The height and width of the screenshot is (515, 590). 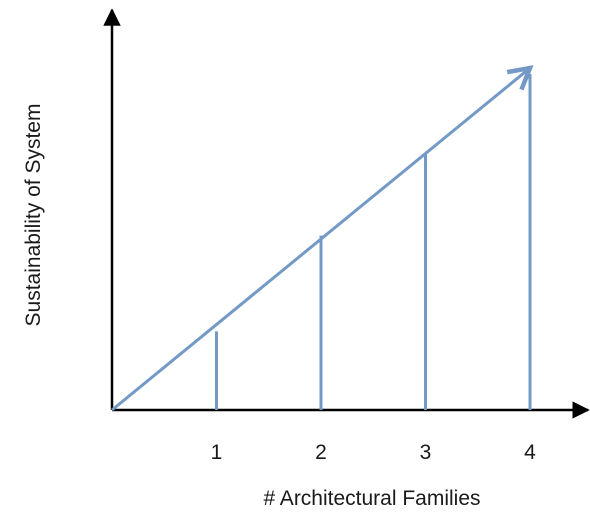 What do you see at coordinates (374, 452) in the screenshot?
I see `x-tick-labels: 1 2 3 4` at bounding box center [374, 452].